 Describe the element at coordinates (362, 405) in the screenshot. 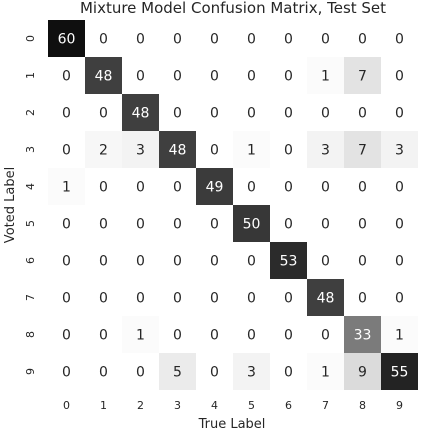

I see `x-tick-label: 8` at that location.